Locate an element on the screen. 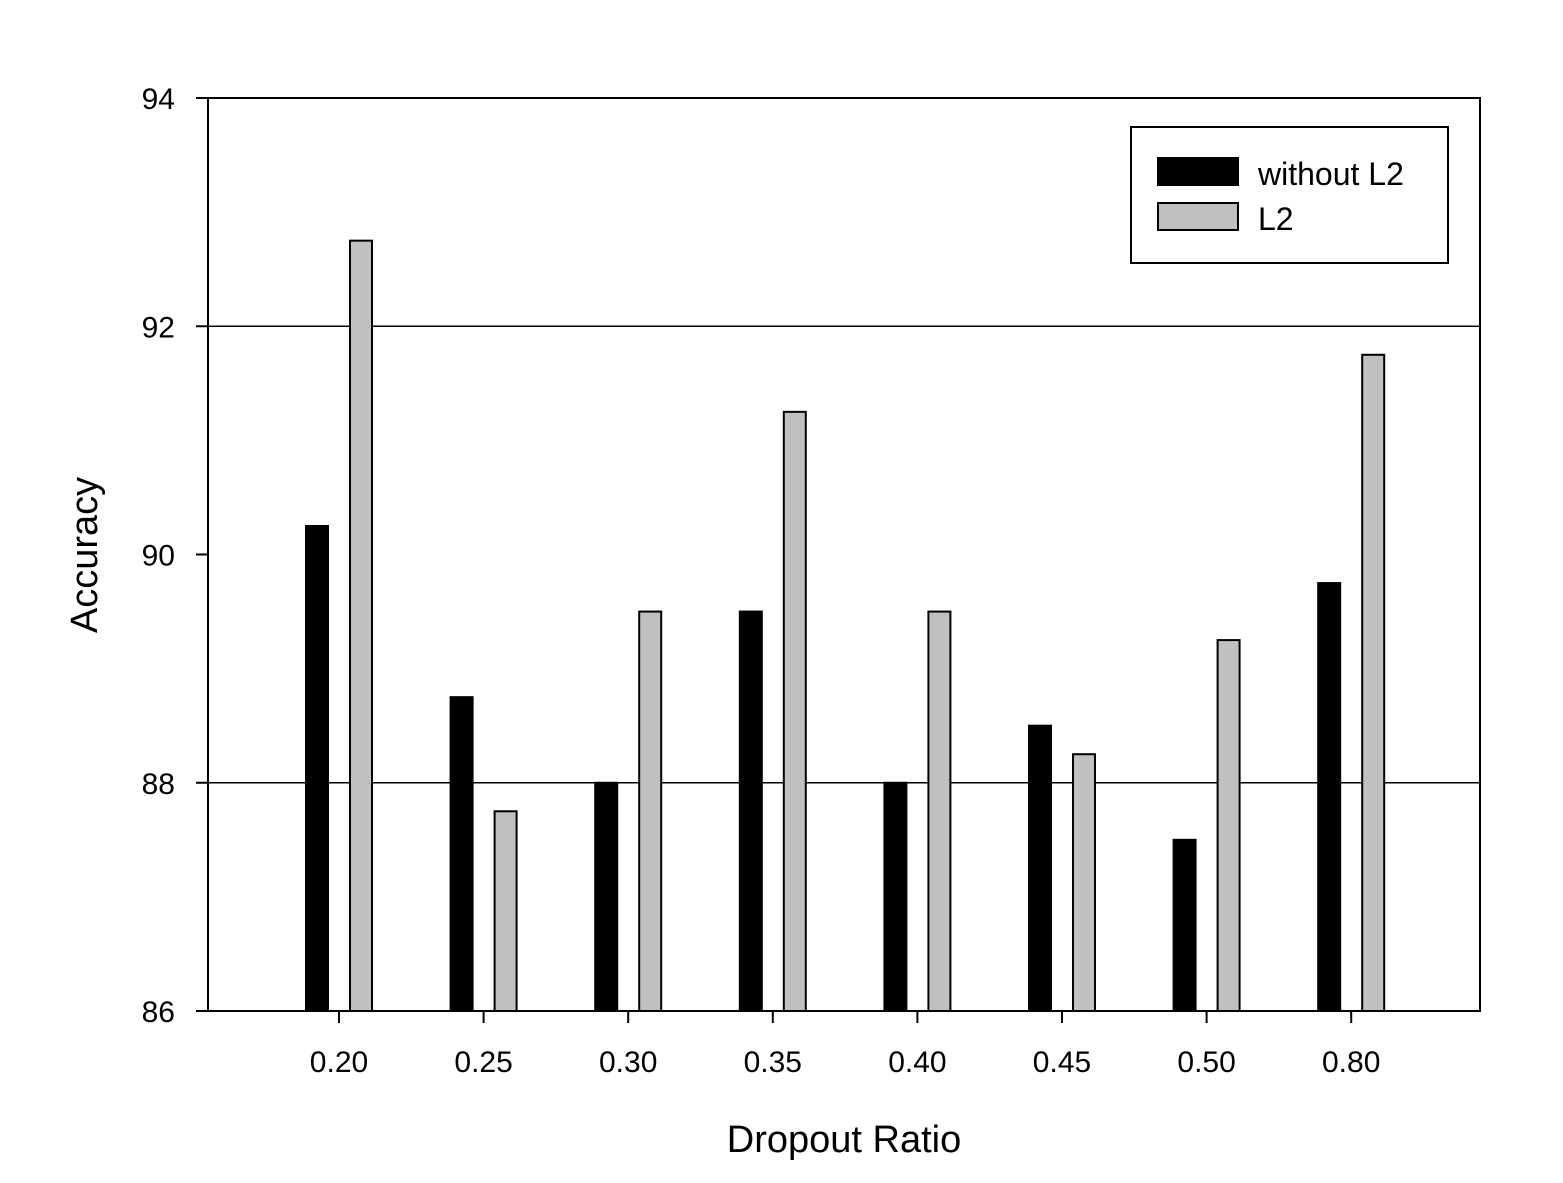 Image resolution: width=1563 pixels, height=1183 pixels. bar-without-l2-0.30 is located at coordinates (606, 896).